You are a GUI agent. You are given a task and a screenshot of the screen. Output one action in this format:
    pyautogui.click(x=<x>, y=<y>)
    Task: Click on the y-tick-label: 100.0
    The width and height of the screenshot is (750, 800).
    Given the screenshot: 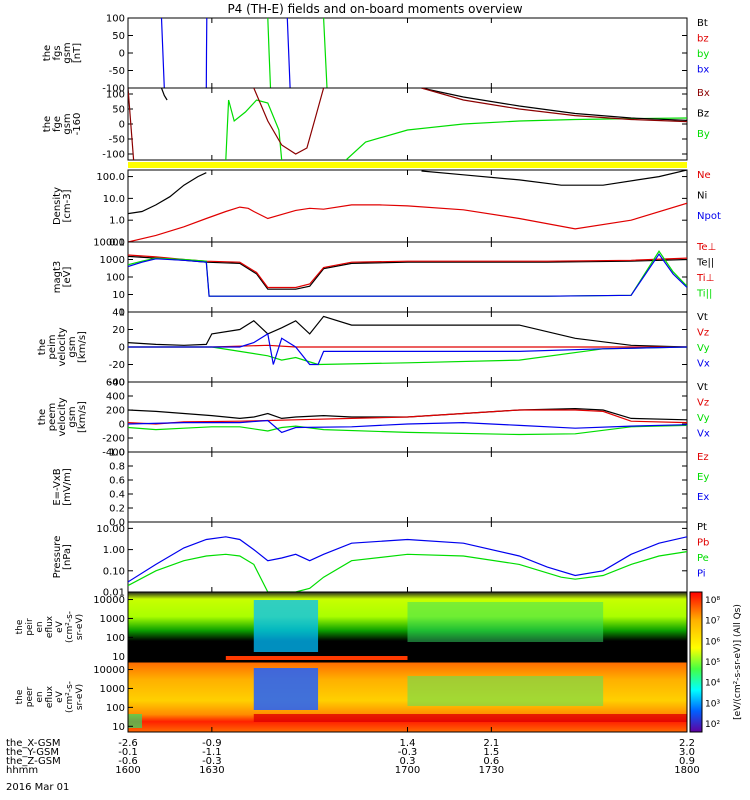 What is the action you would take?
    pyautogui.click(x=110, y=177)
    